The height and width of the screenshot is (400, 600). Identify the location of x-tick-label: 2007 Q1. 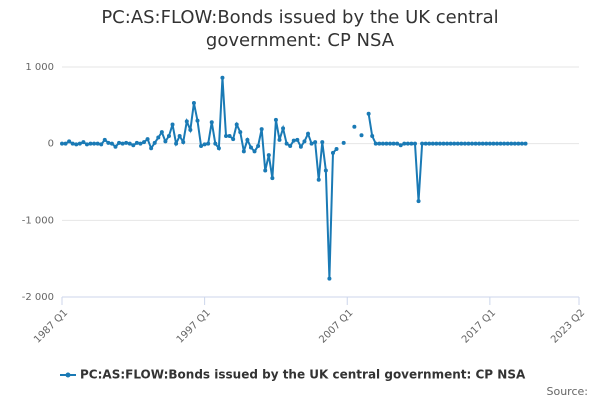
(336, 326).